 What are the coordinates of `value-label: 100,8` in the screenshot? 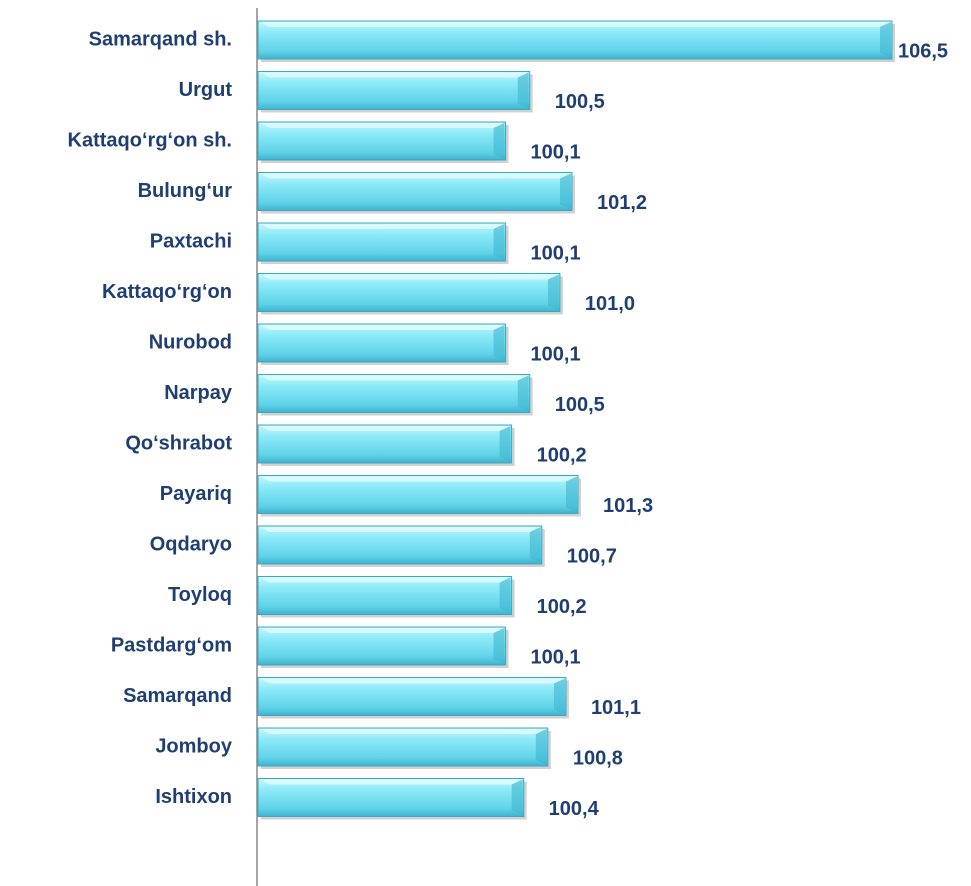 It's located at (598, 758).